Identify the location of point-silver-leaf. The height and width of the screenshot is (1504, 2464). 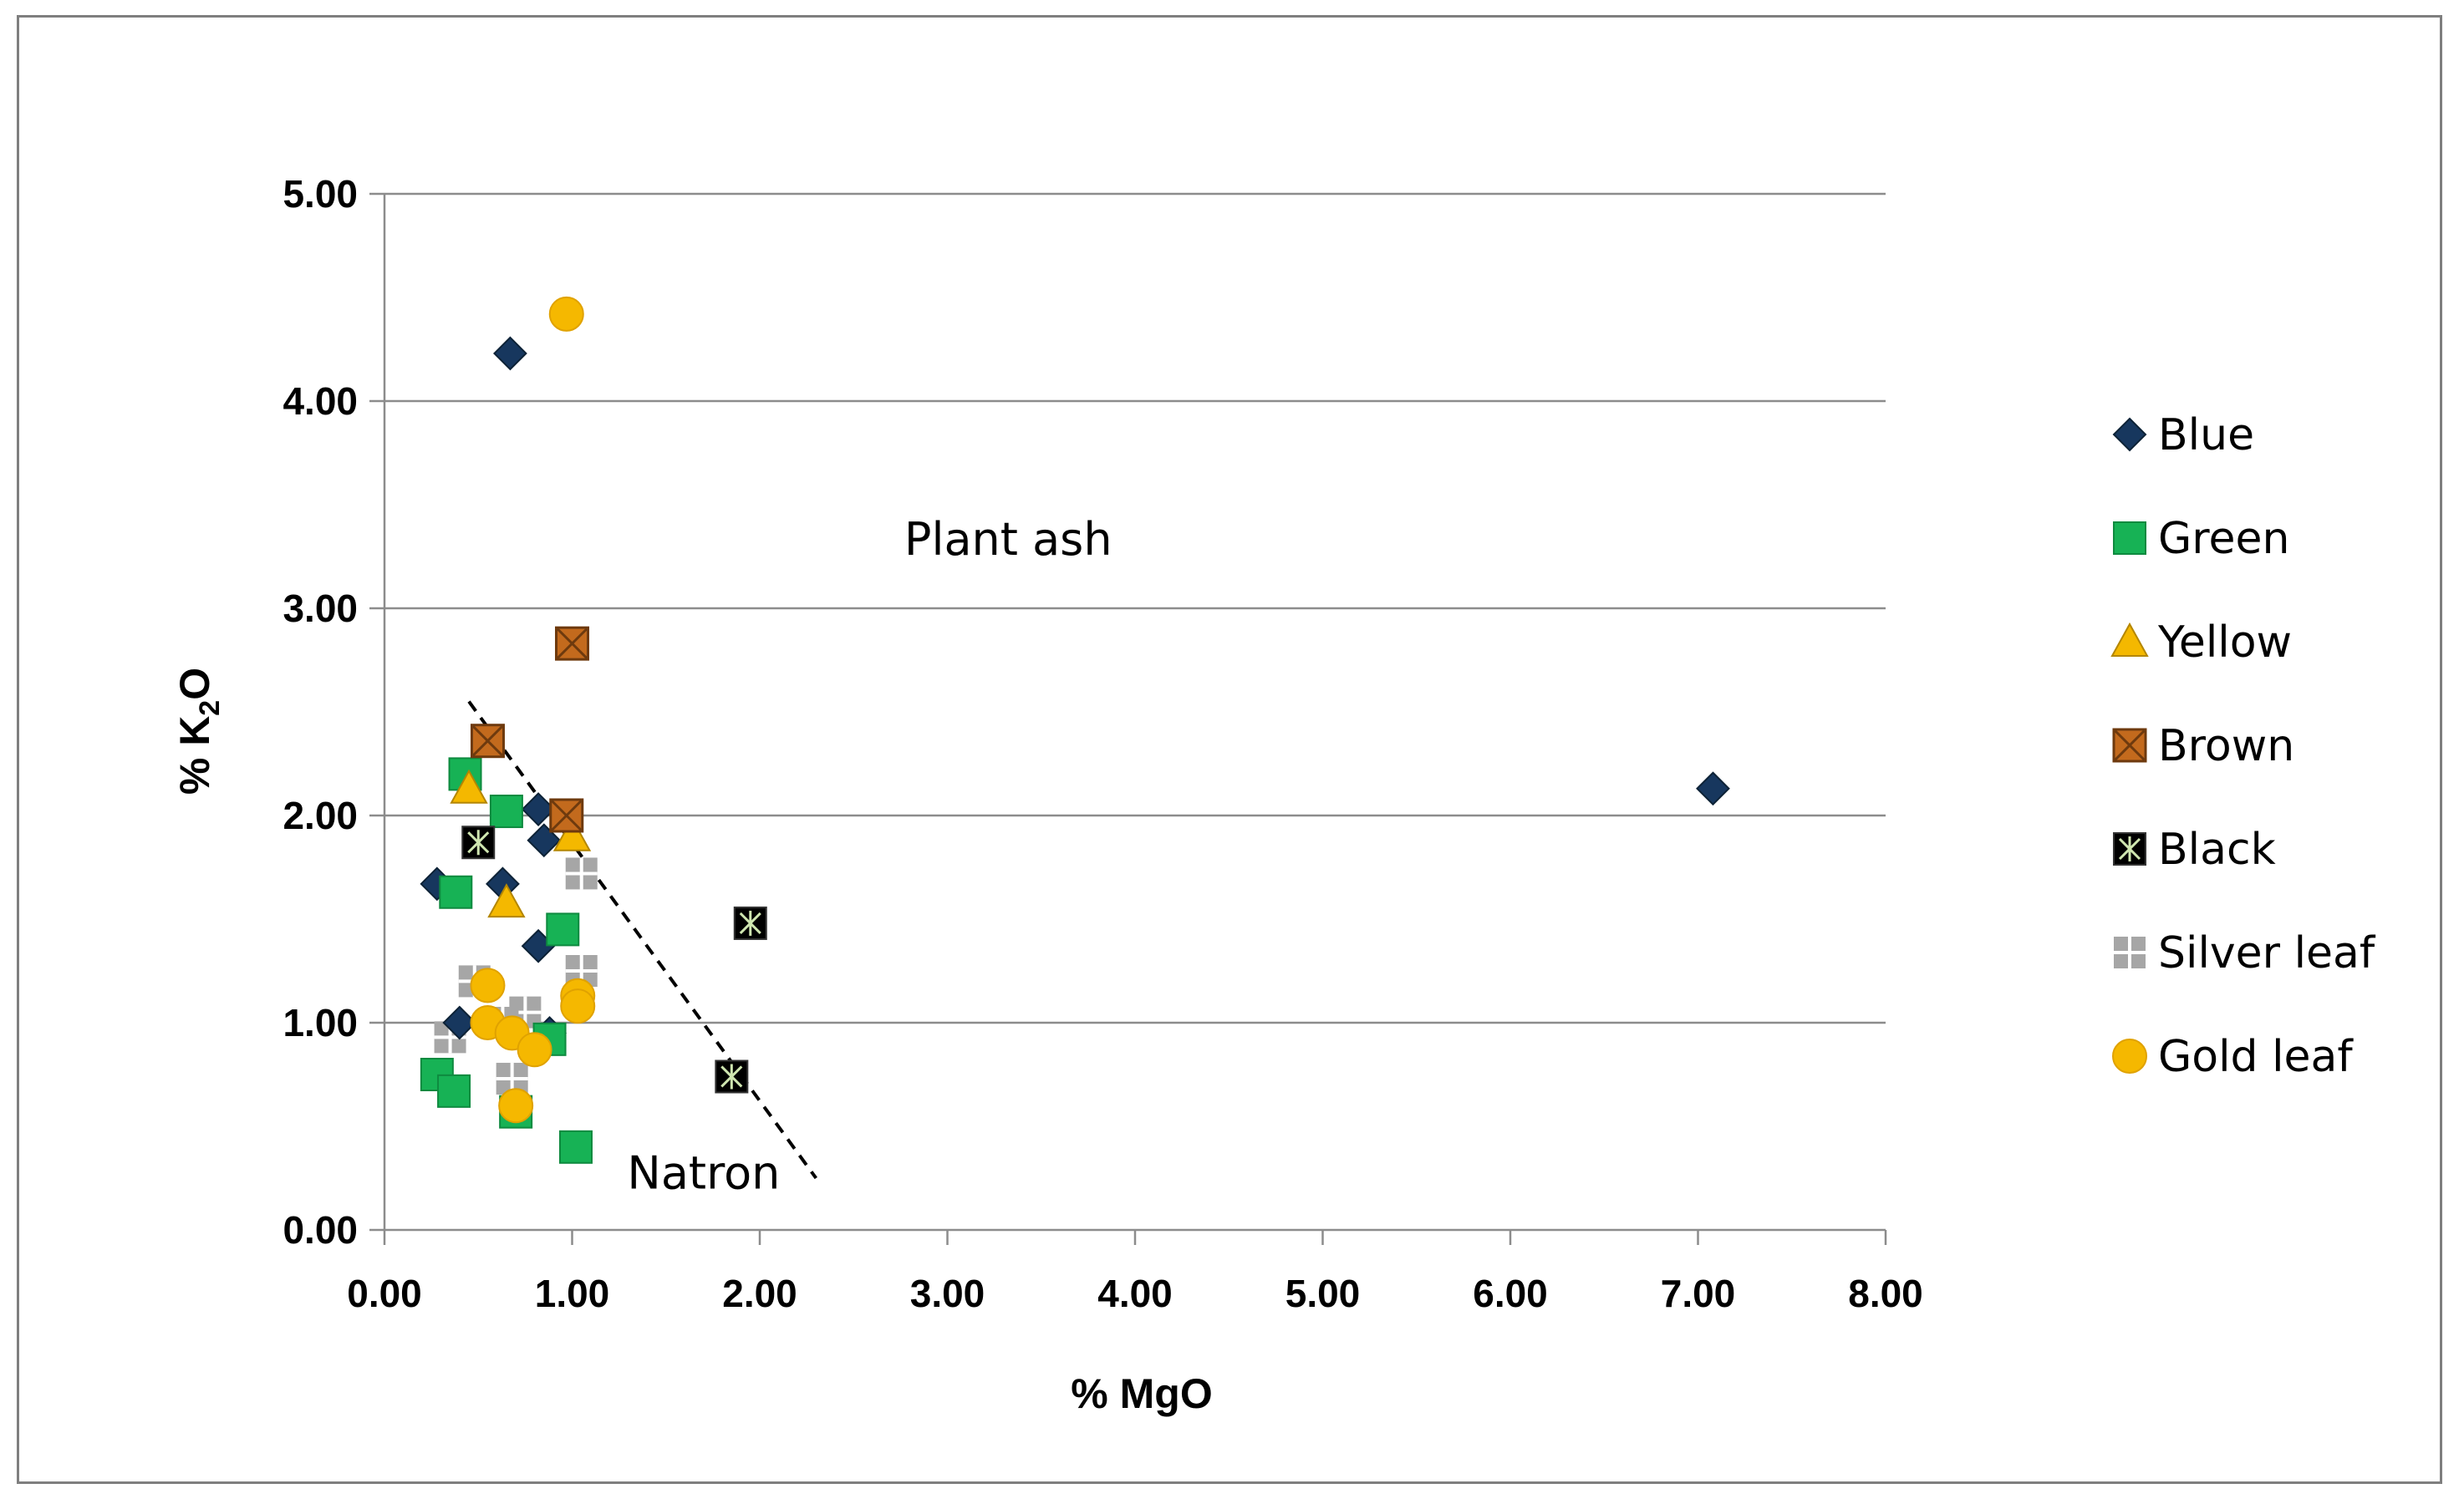
(581, 874).